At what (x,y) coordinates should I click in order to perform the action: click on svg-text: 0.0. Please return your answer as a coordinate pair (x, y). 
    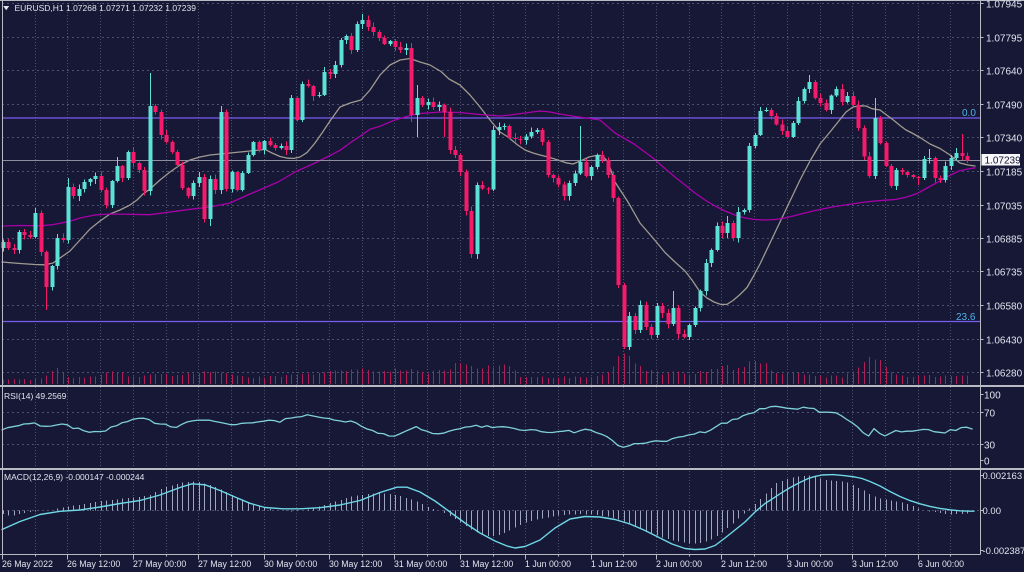
    Looking at the image, I should click on (969, 113).